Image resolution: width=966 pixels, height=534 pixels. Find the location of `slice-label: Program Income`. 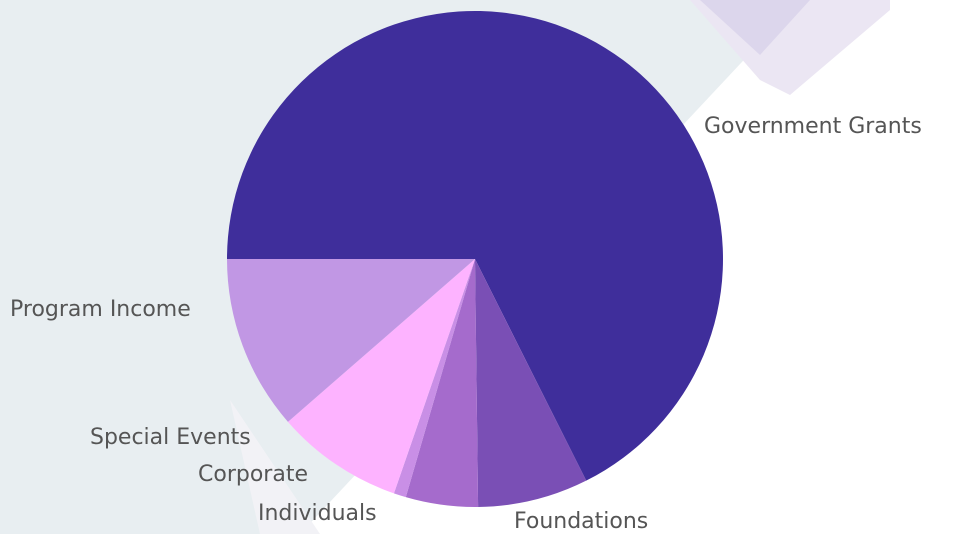

slice-label: Program Income is located at coordinates (100, 309).